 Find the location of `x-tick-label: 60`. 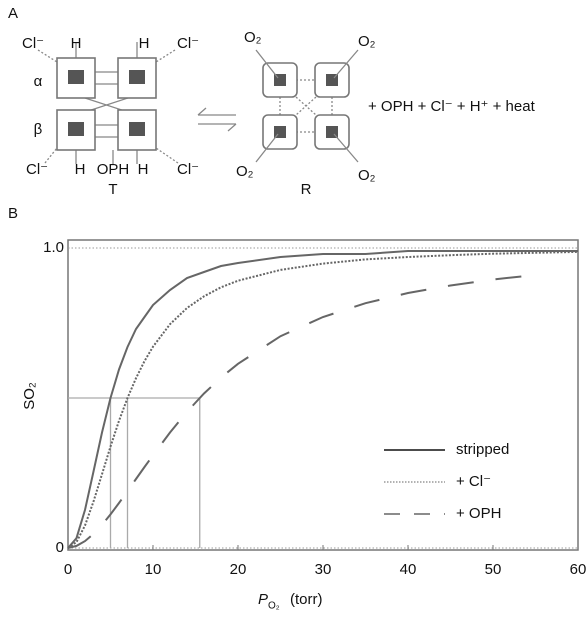

x-tick-label: 60 is located at coordinates (578, 569).